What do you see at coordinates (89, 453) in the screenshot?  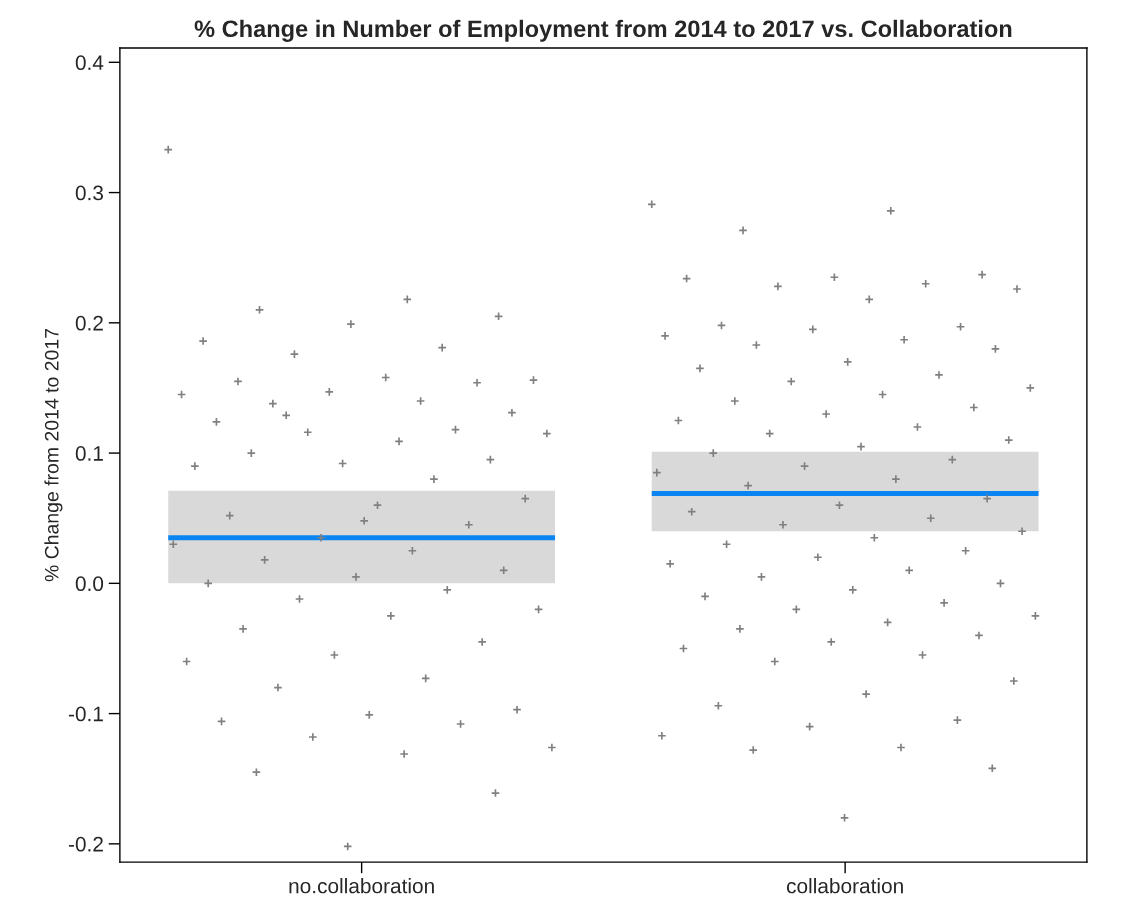 I see `y-tick-label: 0.1` at bounding box center [89, 453].